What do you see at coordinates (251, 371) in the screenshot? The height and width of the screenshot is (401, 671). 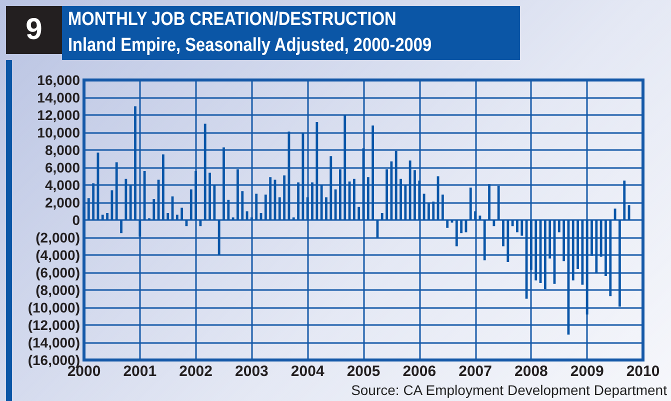 I see `x-tick-label: 2003` at bounding box center [251, 371].